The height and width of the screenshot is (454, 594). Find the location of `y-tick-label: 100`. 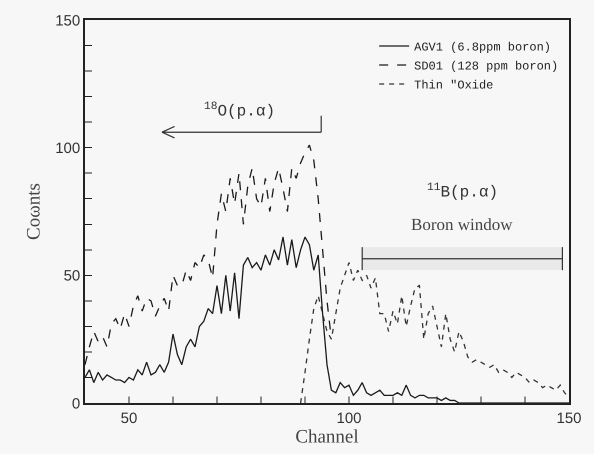

y-tick-label: 100 is located at coordinates (67, 148).